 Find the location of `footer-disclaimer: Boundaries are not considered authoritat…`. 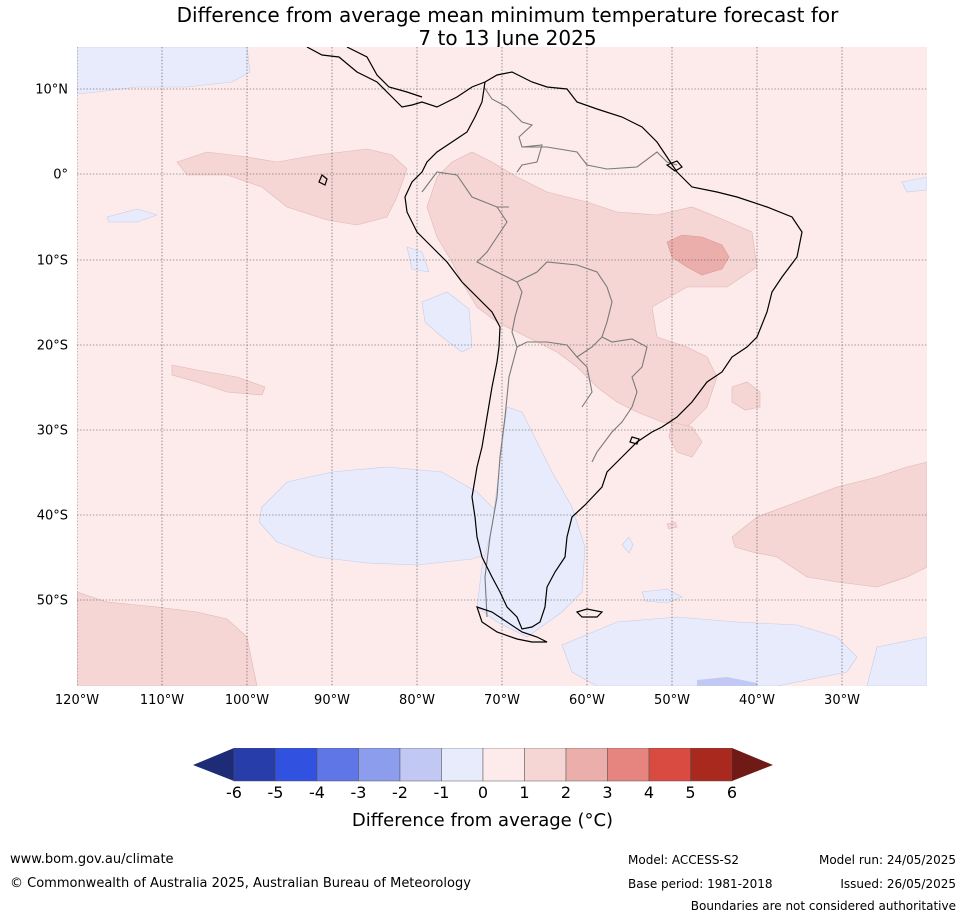

footer-disclaimer: Boundaries are not considered authoritat… is located at coordinates (823, 906).